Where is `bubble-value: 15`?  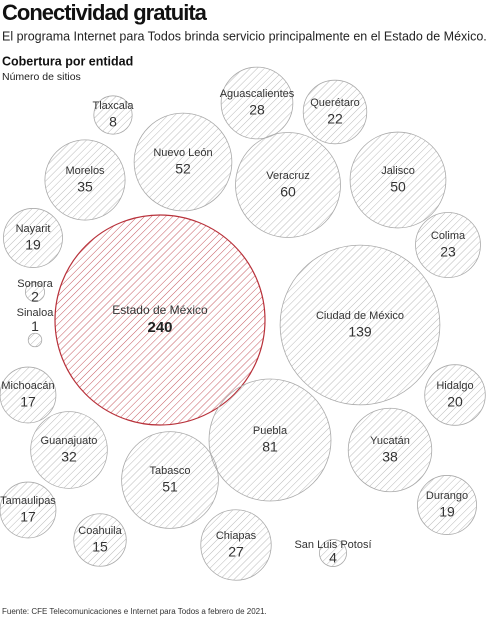 bubble-value: 15 is located at coordinates (100, 547).